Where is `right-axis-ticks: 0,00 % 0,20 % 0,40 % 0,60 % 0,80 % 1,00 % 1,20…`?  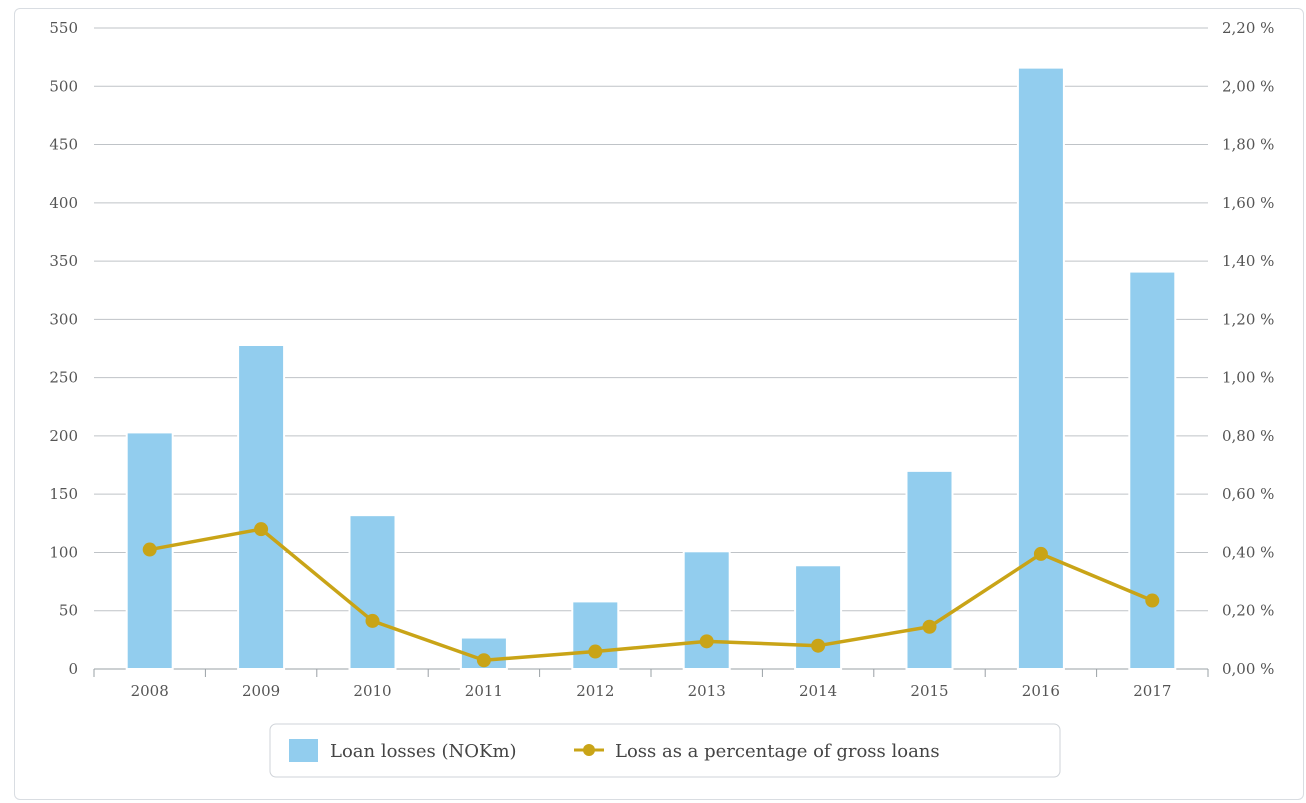 right-axis-ticks: 0,00 % 0,20 % 0,40 % 0,60 % 0,80 % 1,00 % 1,20… is located at coordinates (1248, 348).